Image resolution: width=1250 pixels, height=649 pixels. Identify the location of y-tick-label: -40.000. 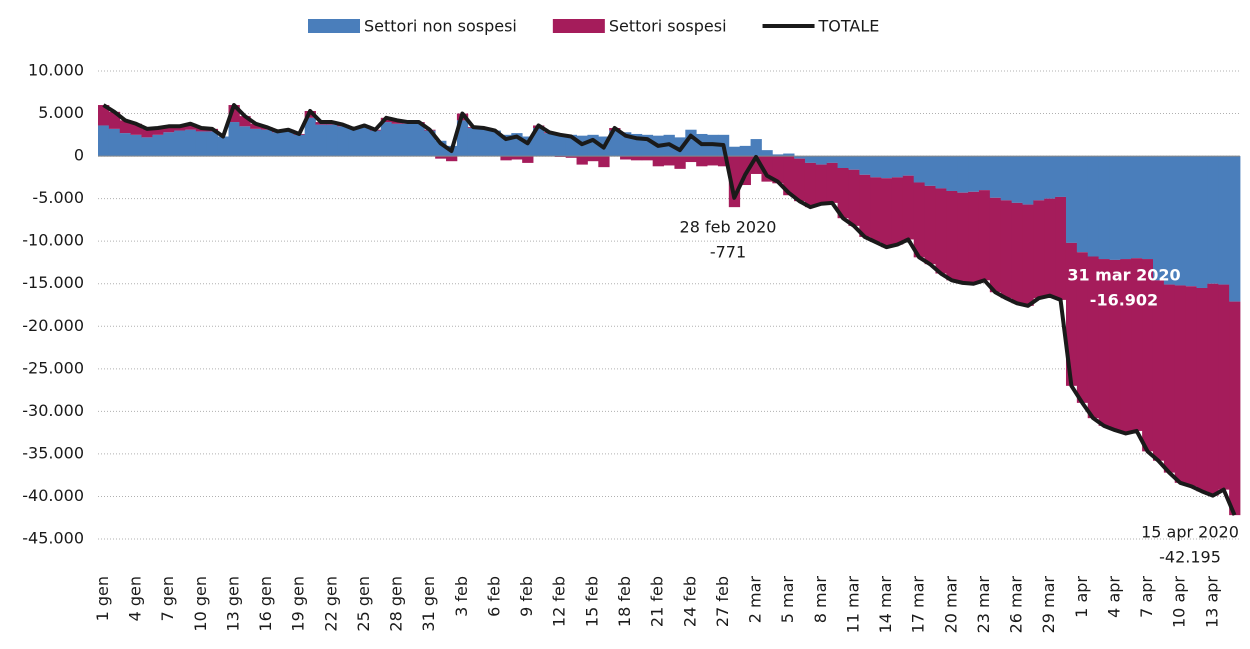
(53, 495).